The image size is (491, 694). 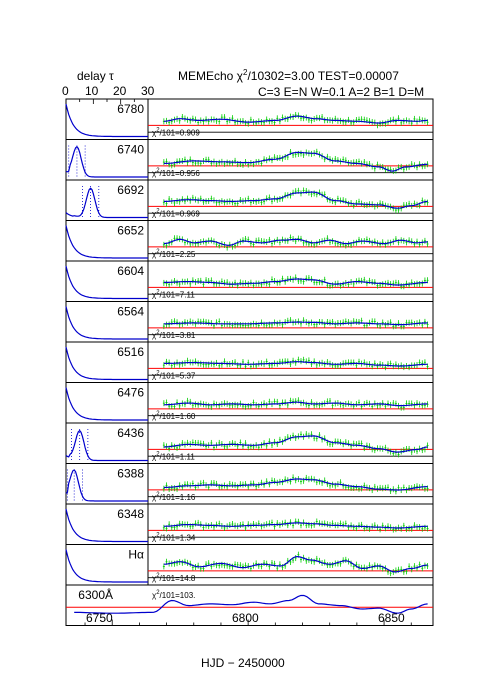 I want to click on panel-wavelength-label: 6652, so click(x=130, y=231).